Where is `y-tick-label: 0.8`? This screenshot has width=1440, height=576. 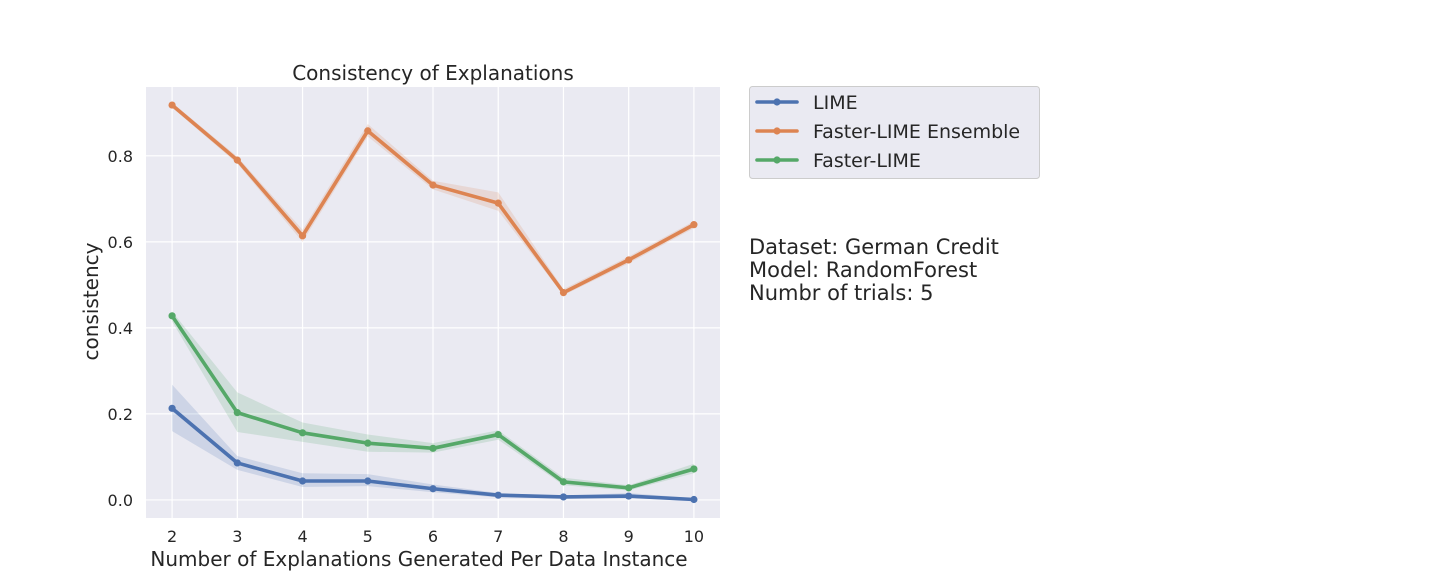 y-tick-label: 0.8 is located at coordinates (120, 156).